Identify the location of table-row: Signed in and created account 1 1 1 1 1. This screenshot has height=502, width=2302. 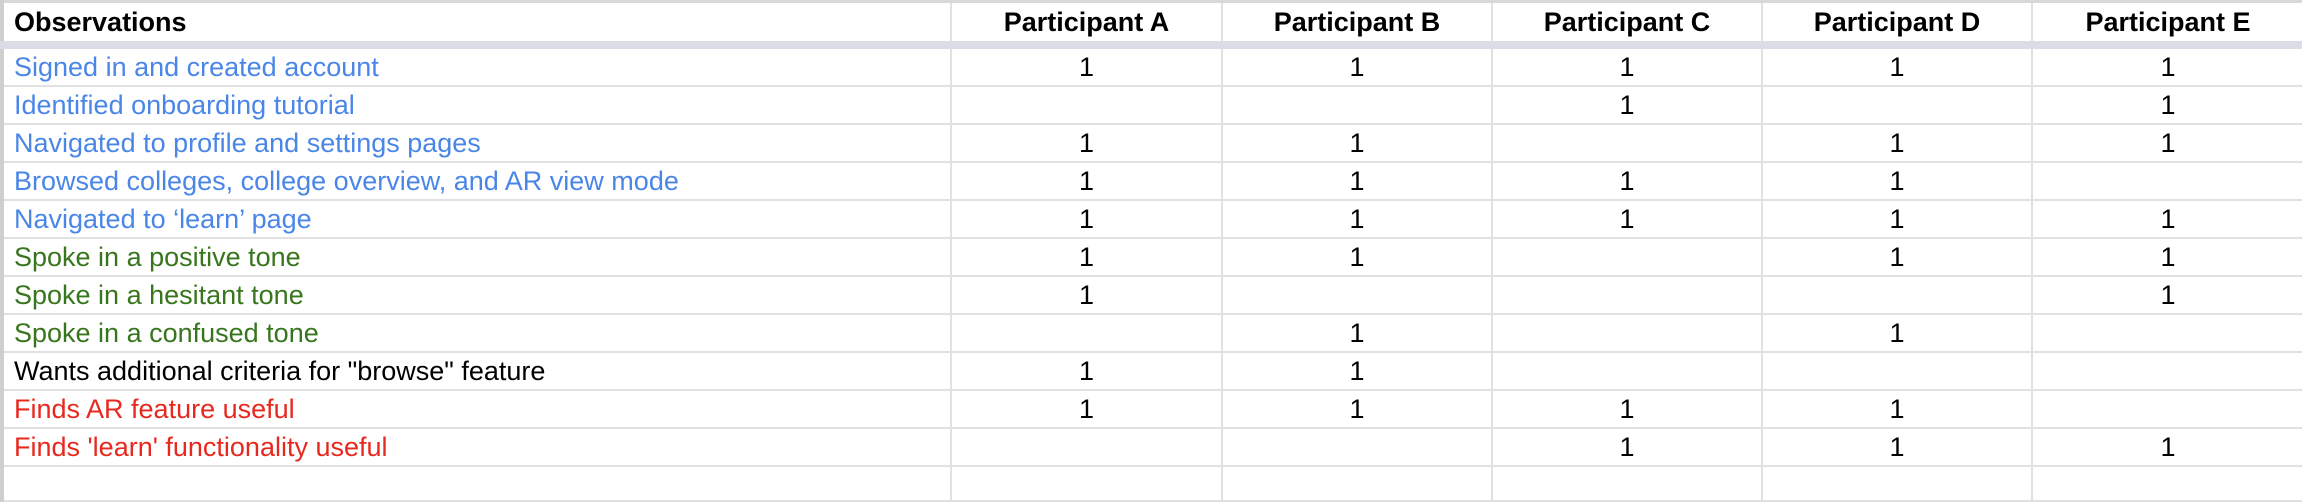
(1151, 66).